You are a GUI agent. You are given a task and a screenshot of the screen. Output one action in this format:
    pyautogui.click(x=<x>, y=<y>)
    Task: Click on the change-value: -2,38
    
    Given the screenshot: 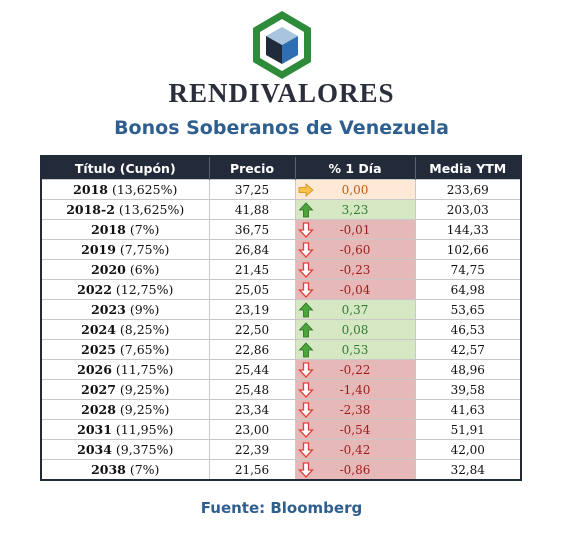 What is the action you would take?
    pyautogui.click(x=355, y=409)
    